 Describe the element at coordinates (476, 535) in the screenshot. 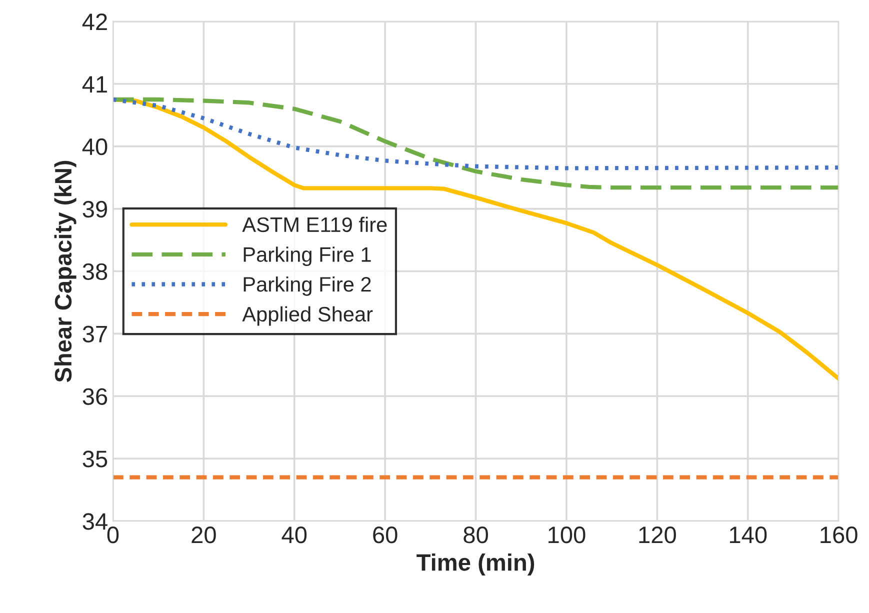

I see `x-tick-label: 80` at that location.